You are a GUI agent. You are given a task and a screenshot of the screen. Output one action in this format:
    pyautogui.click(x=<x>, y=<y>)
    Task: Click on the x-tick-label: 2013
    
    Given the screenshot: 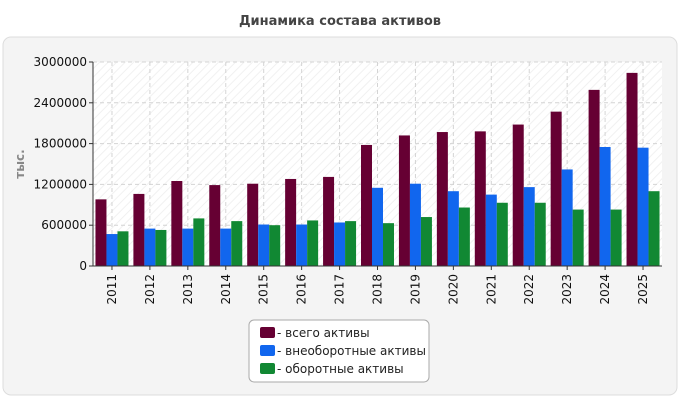 What is the action you would take?
    pyautogui.click(x=188, y=289)
    